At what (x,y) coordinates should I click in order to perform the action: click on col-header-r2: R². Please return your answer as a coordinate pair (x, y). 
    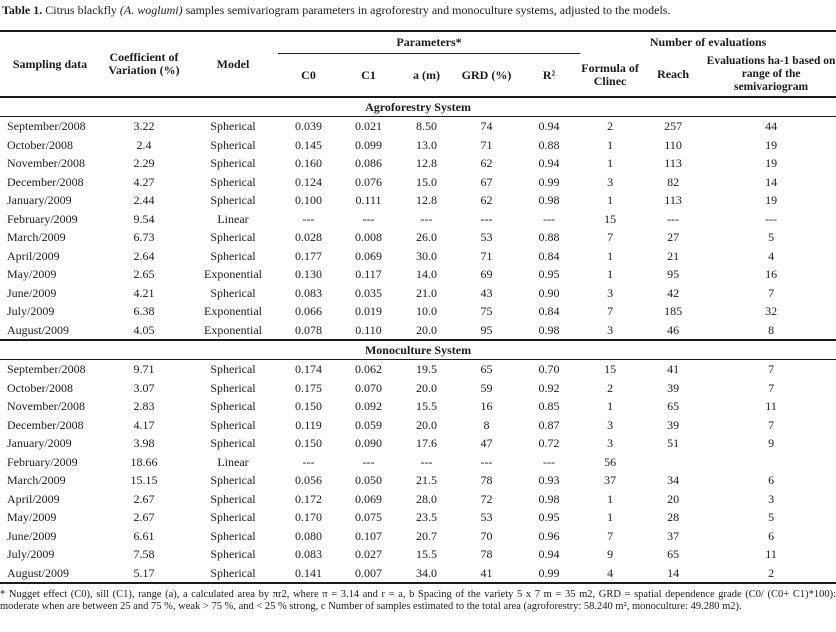
    Looking at the image, I should click on (549, 75).